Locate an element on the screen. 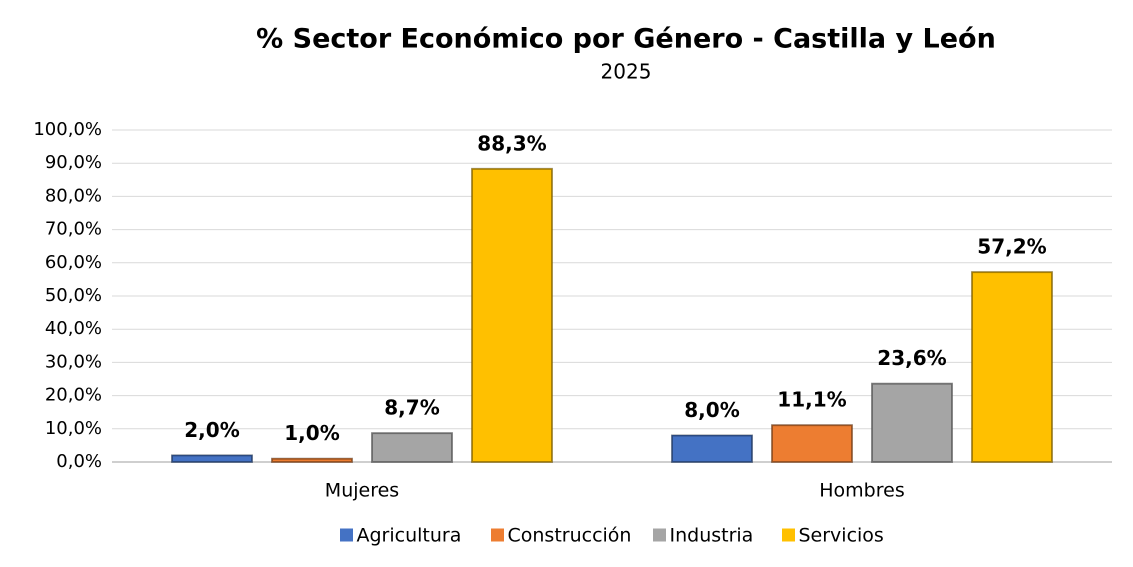 This screenshot has height=567, width=1133. value-label: 8,7% is located at coordinates (411, 408).